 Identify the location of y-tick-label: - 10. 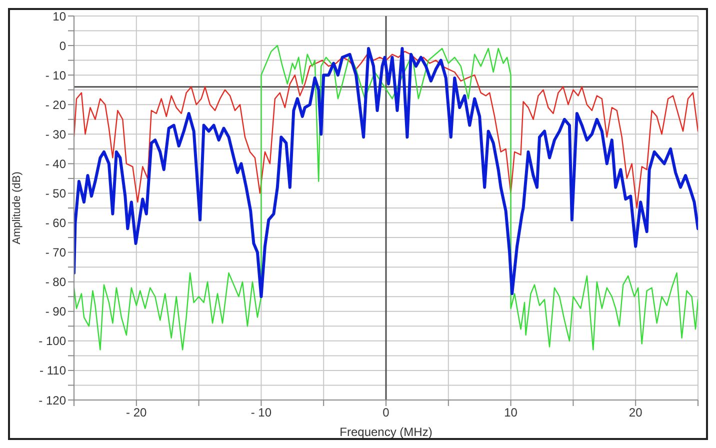
(55, 75).